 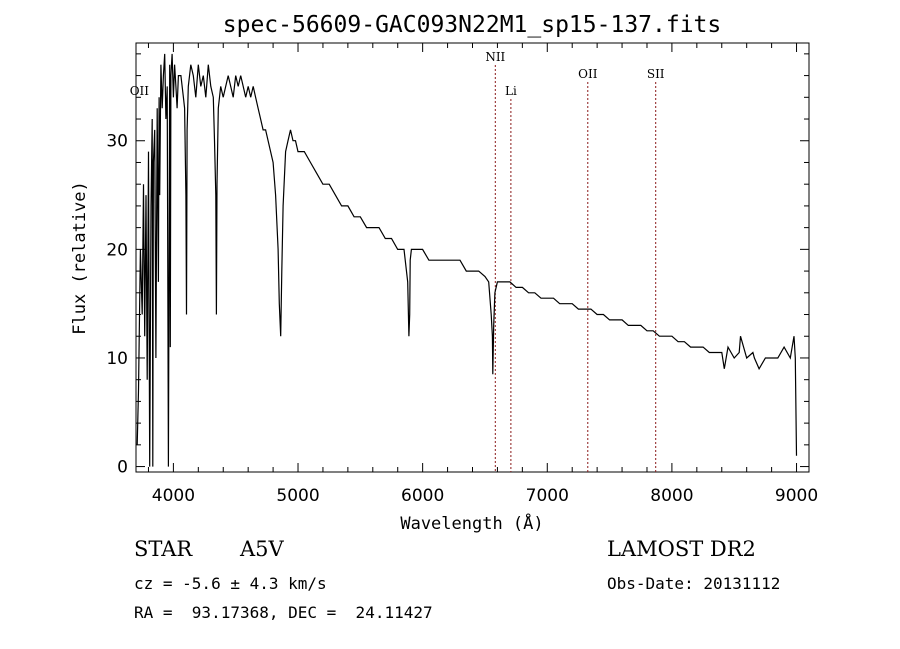 What do you see at coordinates (117, 142) in the screenshot?
I see `y-tick-label: 30` at bounding box center [117, 142].